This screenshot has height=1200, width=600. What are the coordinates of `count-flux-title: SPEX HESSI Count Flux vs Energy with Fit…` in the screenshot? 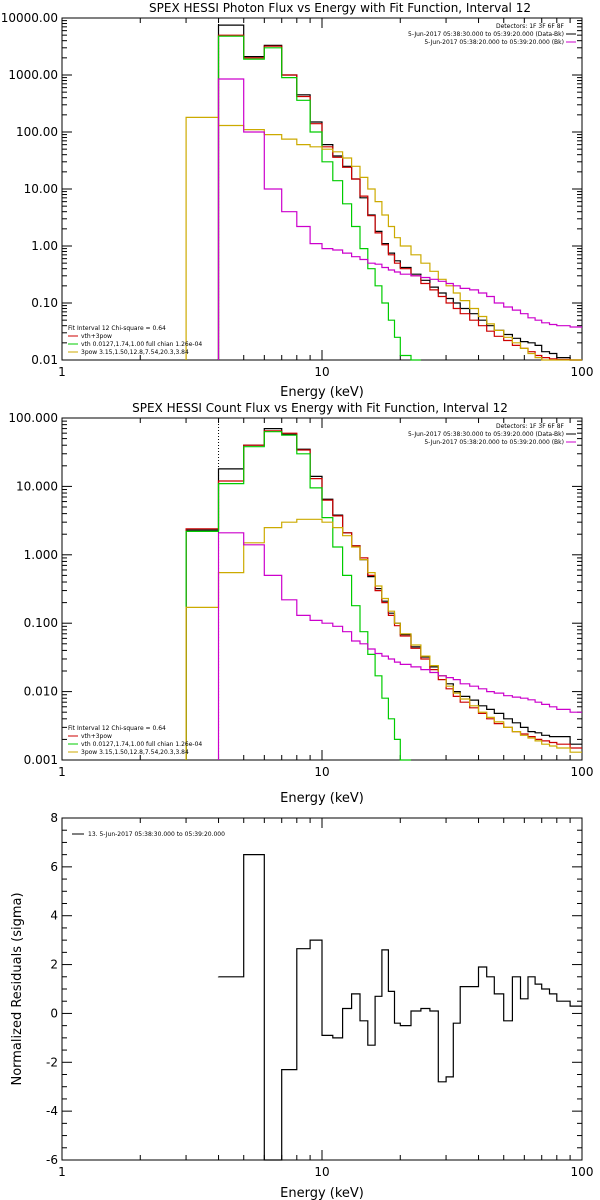 It's located at (320, 408).